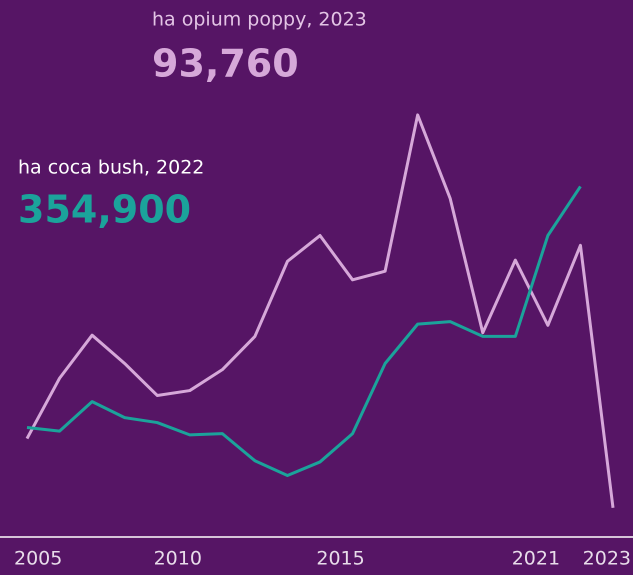 This screenshot has height=575, width=633. What do you see at coordinates (225, 64) in the screenshot?
I see `value-label: 93,760` at bounding box center [225, 64].